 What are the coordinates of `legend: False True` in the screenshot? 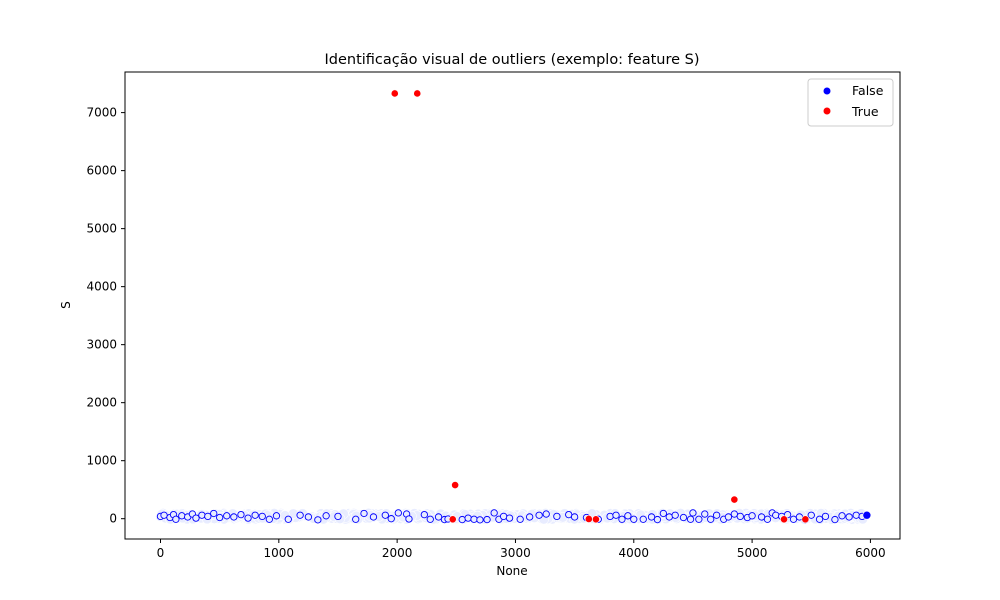 It's located at (850, 102).